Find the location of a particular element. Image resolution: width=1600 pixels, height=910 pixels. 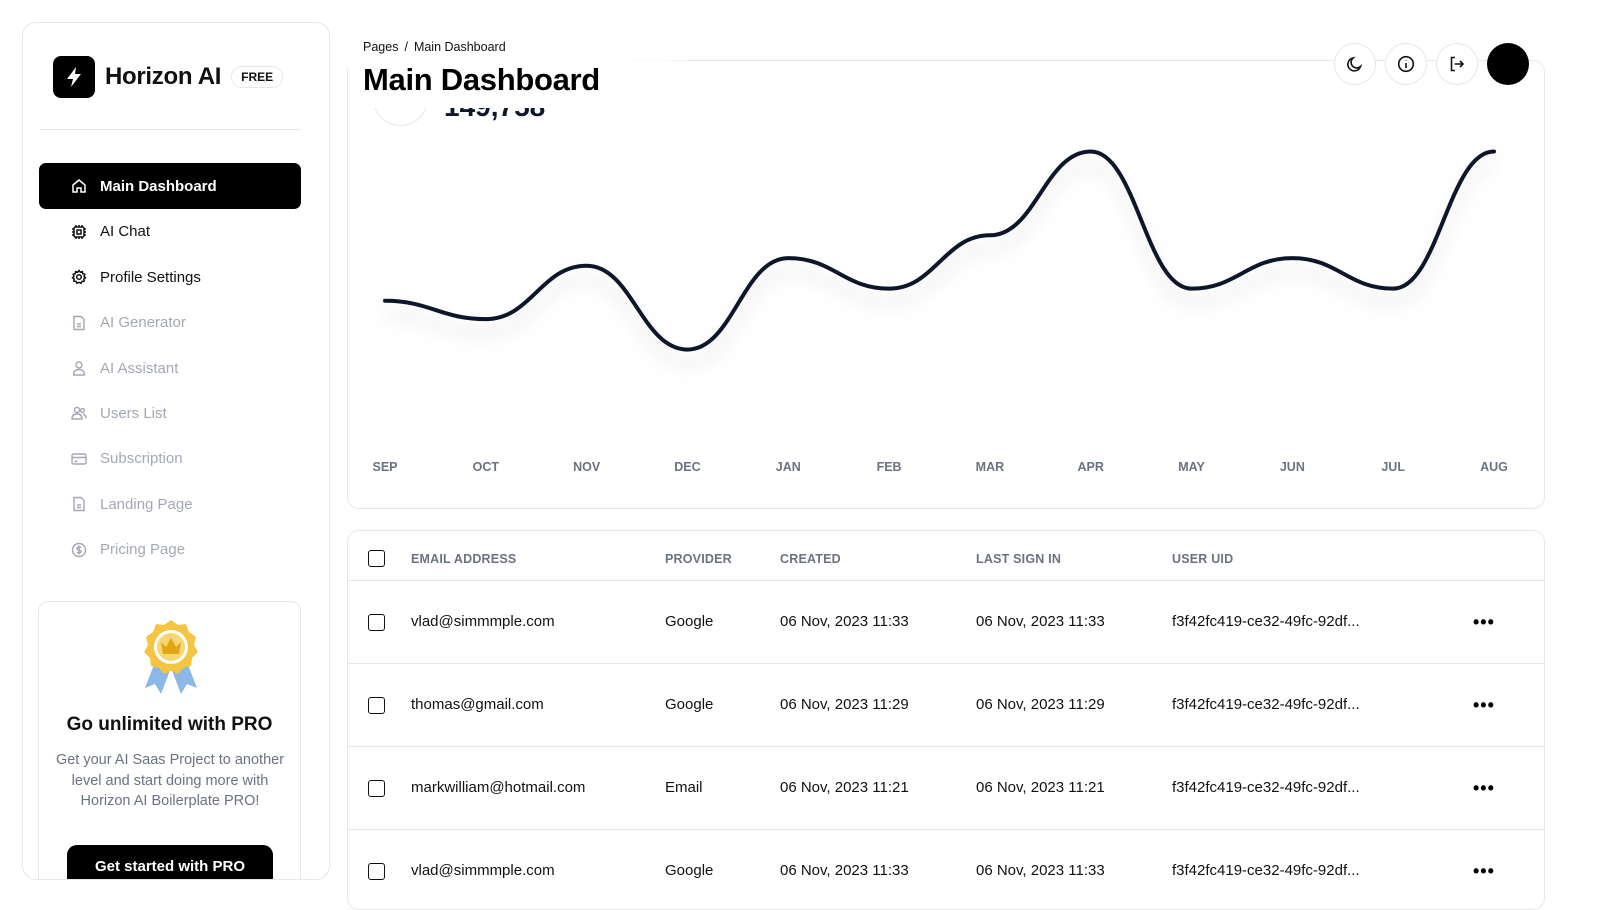

x-tick-label: AUG is located at coordinates (1494, 467).